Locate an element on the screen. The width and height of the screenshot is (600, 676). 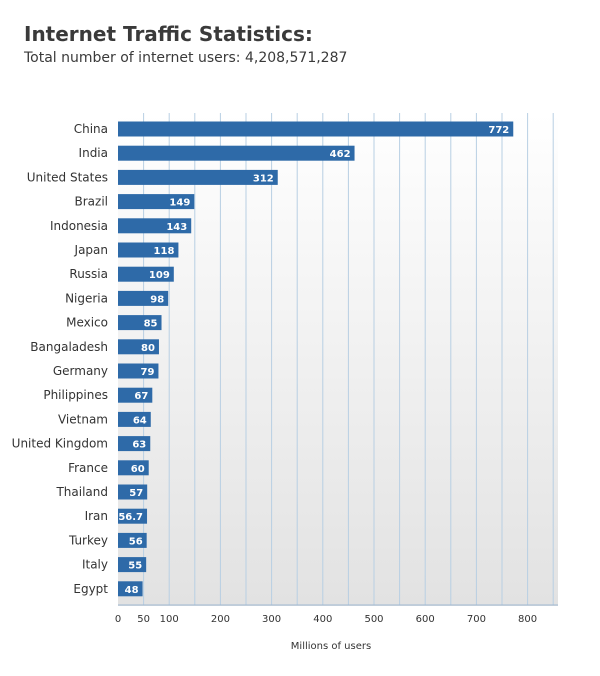
category-label: Nigeria is located at coordinates (86, 298).